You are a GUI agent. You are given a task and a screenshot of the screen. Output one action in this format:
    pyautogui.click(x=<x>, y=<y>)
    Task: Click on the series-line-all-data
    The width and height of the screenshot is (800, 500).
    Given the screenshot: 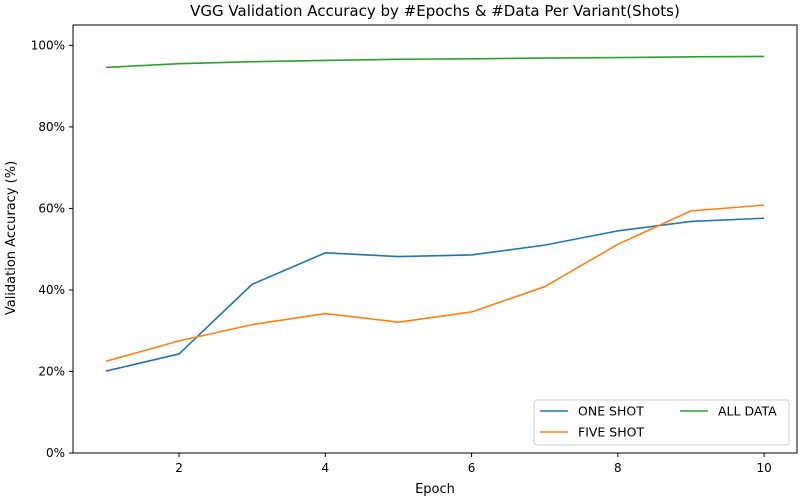 What is the action you would take?
    pyautogui.click(x=435, y=62)
    